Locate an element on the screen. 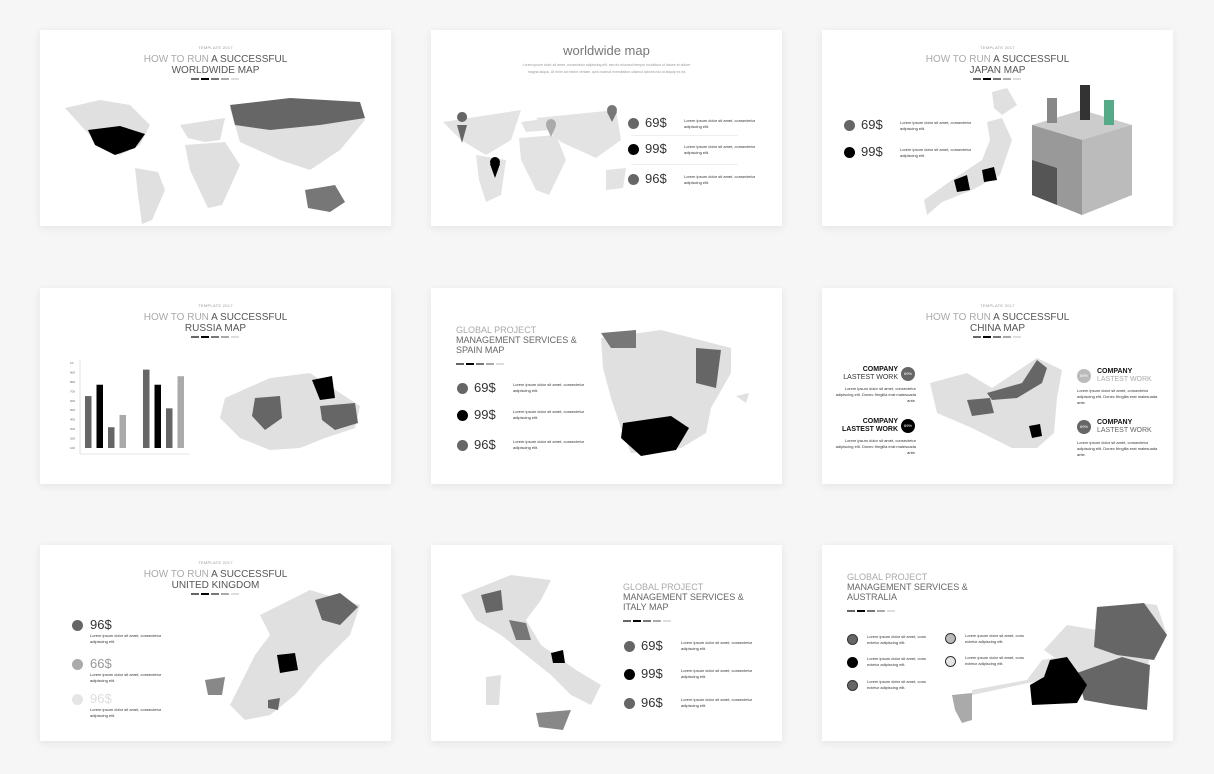 This screenshot has width=1214, height=774. bar-chart: 1K 900 800 700 600 500 400 300 200 100 is located at coordinates (130, 407).